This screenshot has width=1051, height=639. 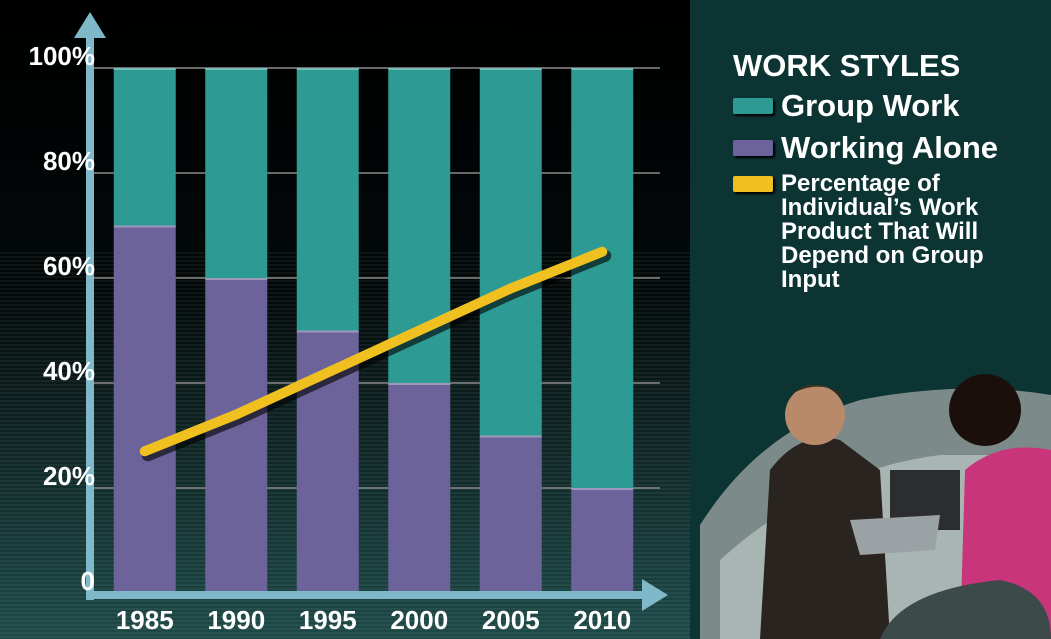 What do you see at coordinates (602, 620) in the screenshot?
I see `x-tick-label: 2010` at bounding box center [602, 620].